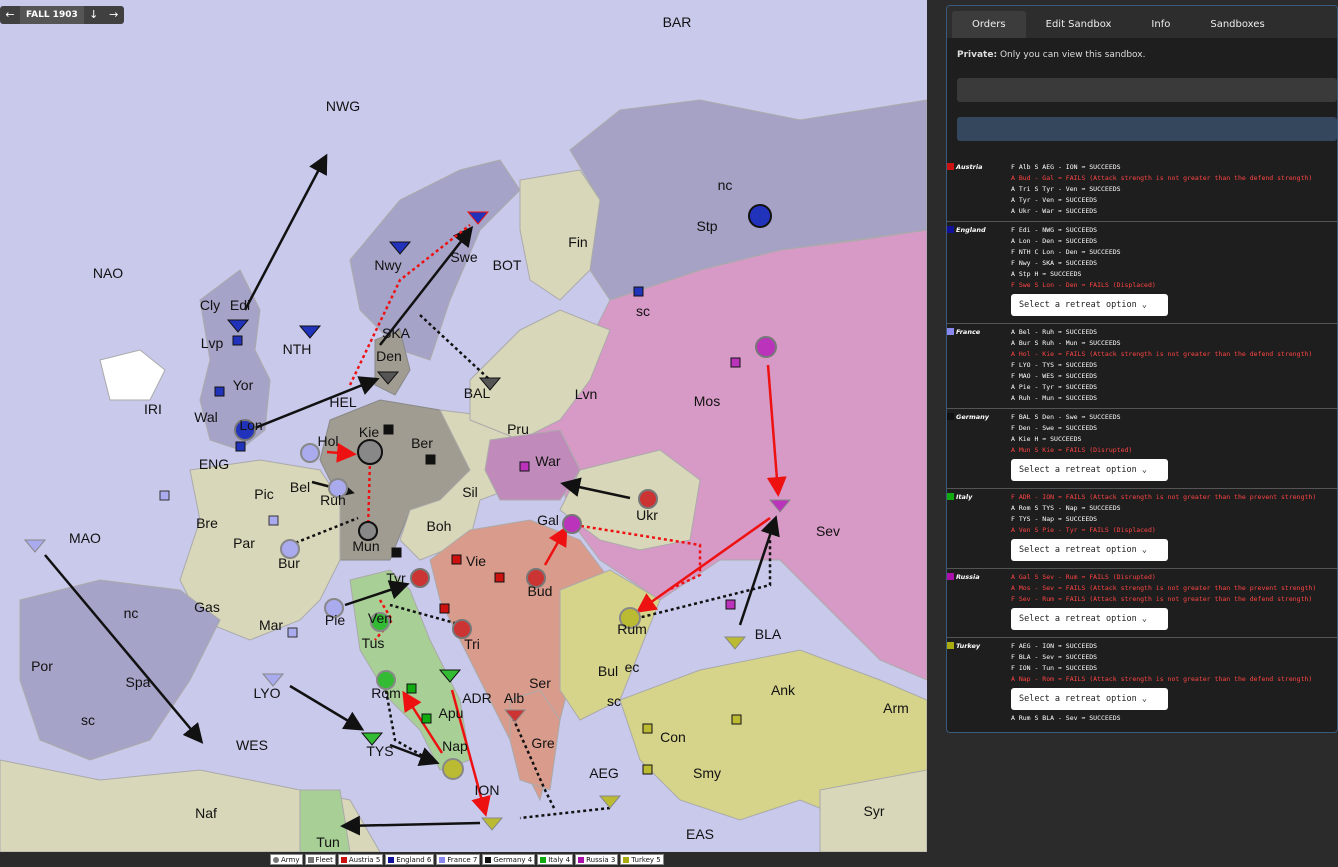 The height and width of the screenshot is (867, 1338). What do you see at coordinates (964, 497) in the screenshot?
I see `power-label: Italy` at bounding box center [964, 497].